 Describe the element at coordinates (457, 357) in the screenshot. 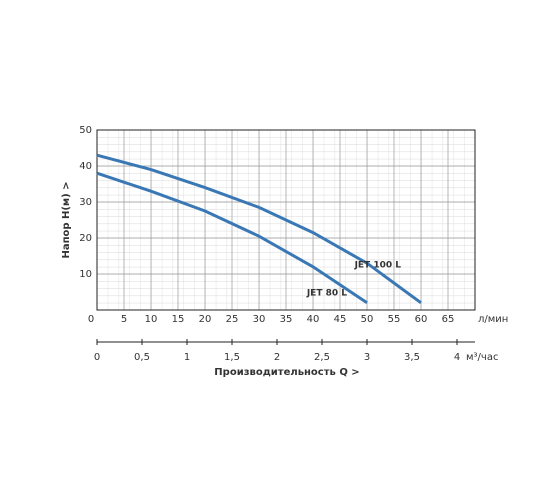

I see `x2-tick-label: 4` at that location.